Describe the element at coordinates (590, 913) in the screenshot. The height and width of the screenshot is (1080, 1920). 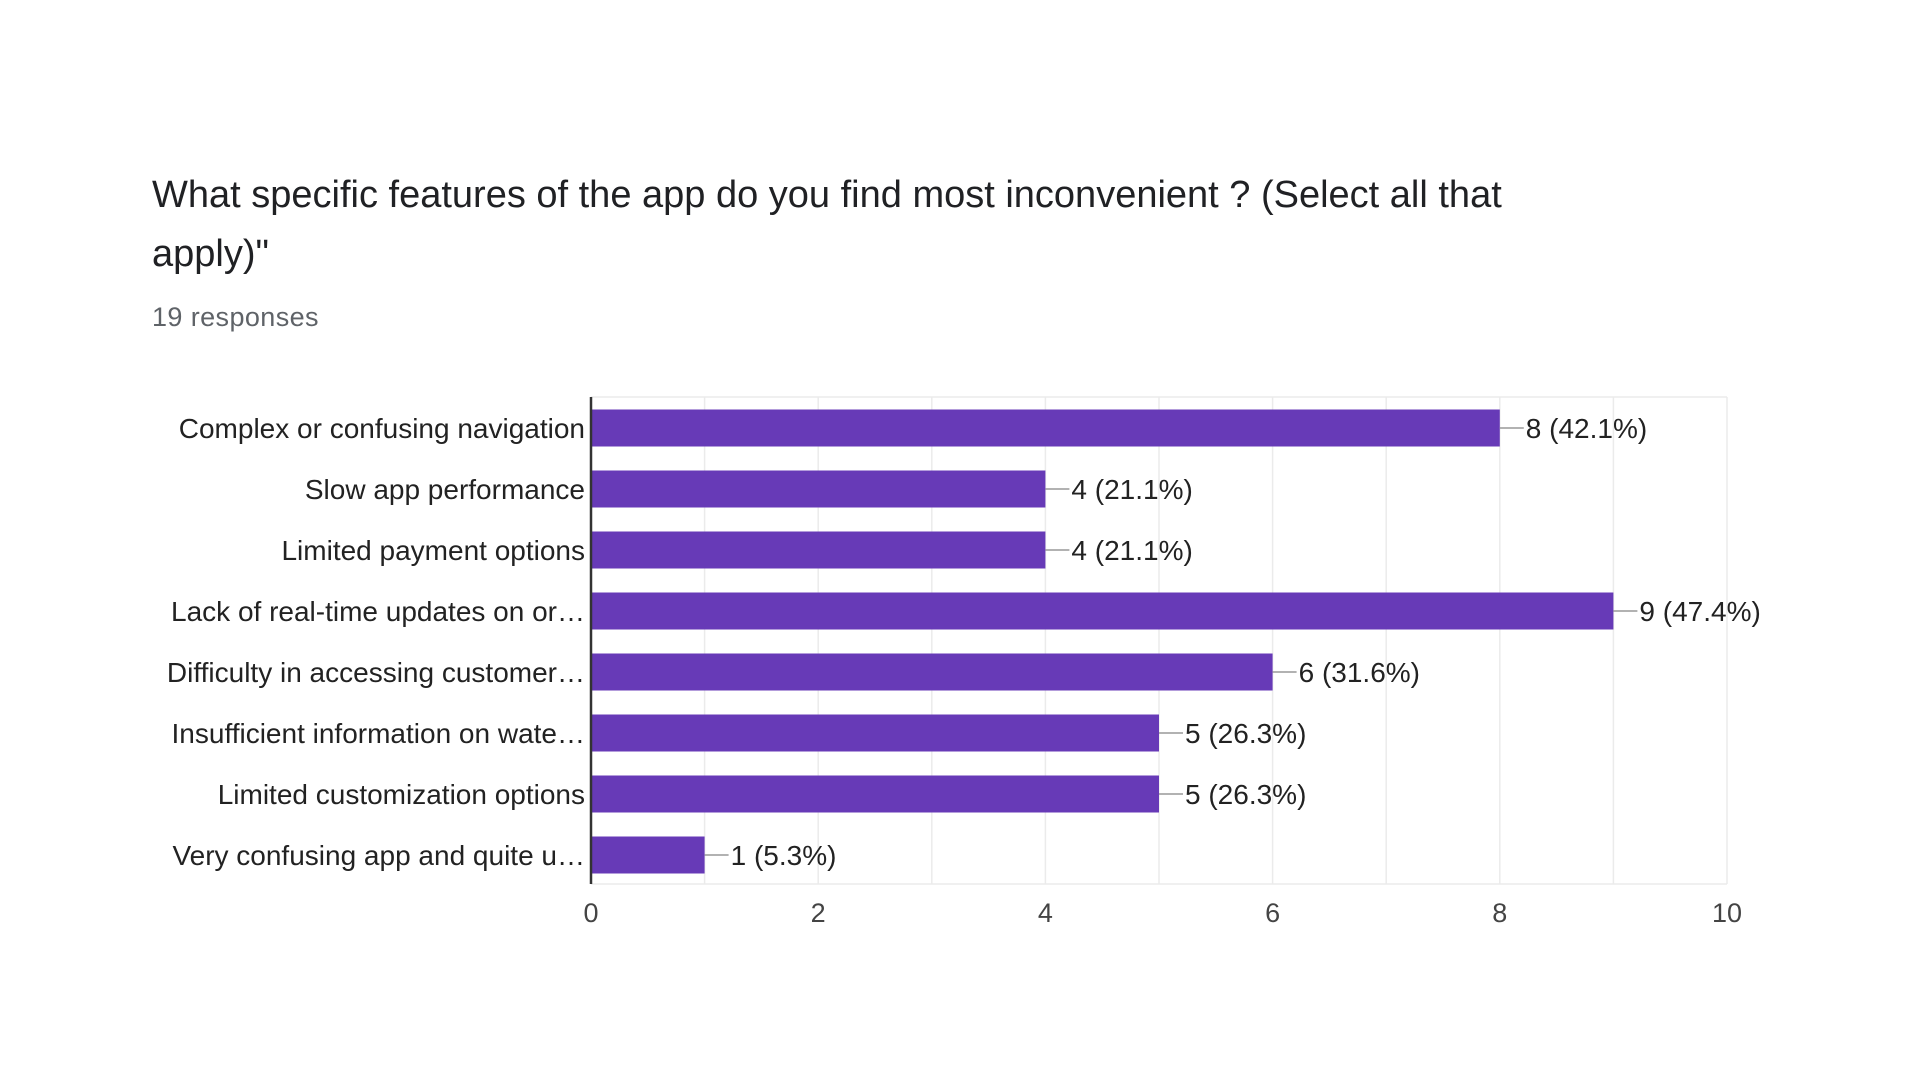
I see `x-tick-label: 0` at that location.